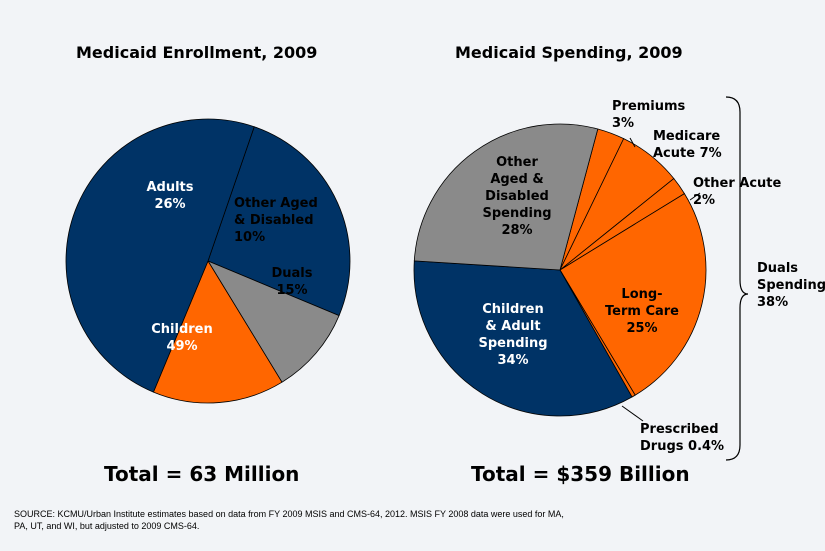 The image size is (825, 551). Describe the element at coordinates (276, 220) in the screenshot. I see `enrollment-label-other-aged: Other Aged & Disabled 10%` at that location.